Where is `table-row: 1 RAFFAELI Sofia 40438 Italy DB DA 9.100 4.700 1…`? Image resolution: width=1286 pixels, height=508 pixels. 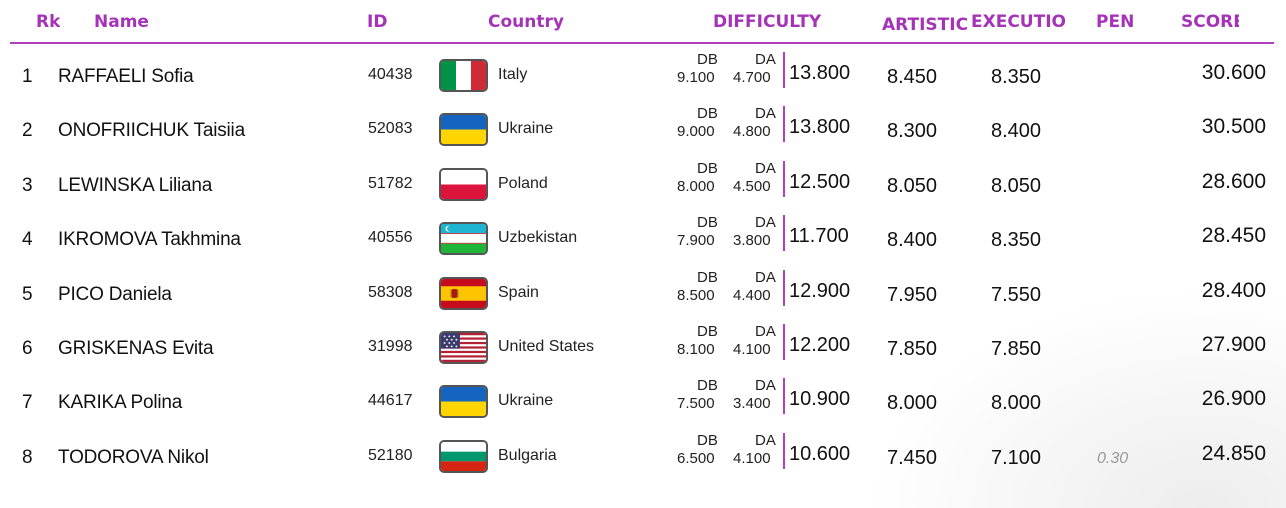 table-row: 1 RAFFAELI Sofia 40438 Italy DB DA 9.100 4.700 1… is located at coordinates (643, 81).